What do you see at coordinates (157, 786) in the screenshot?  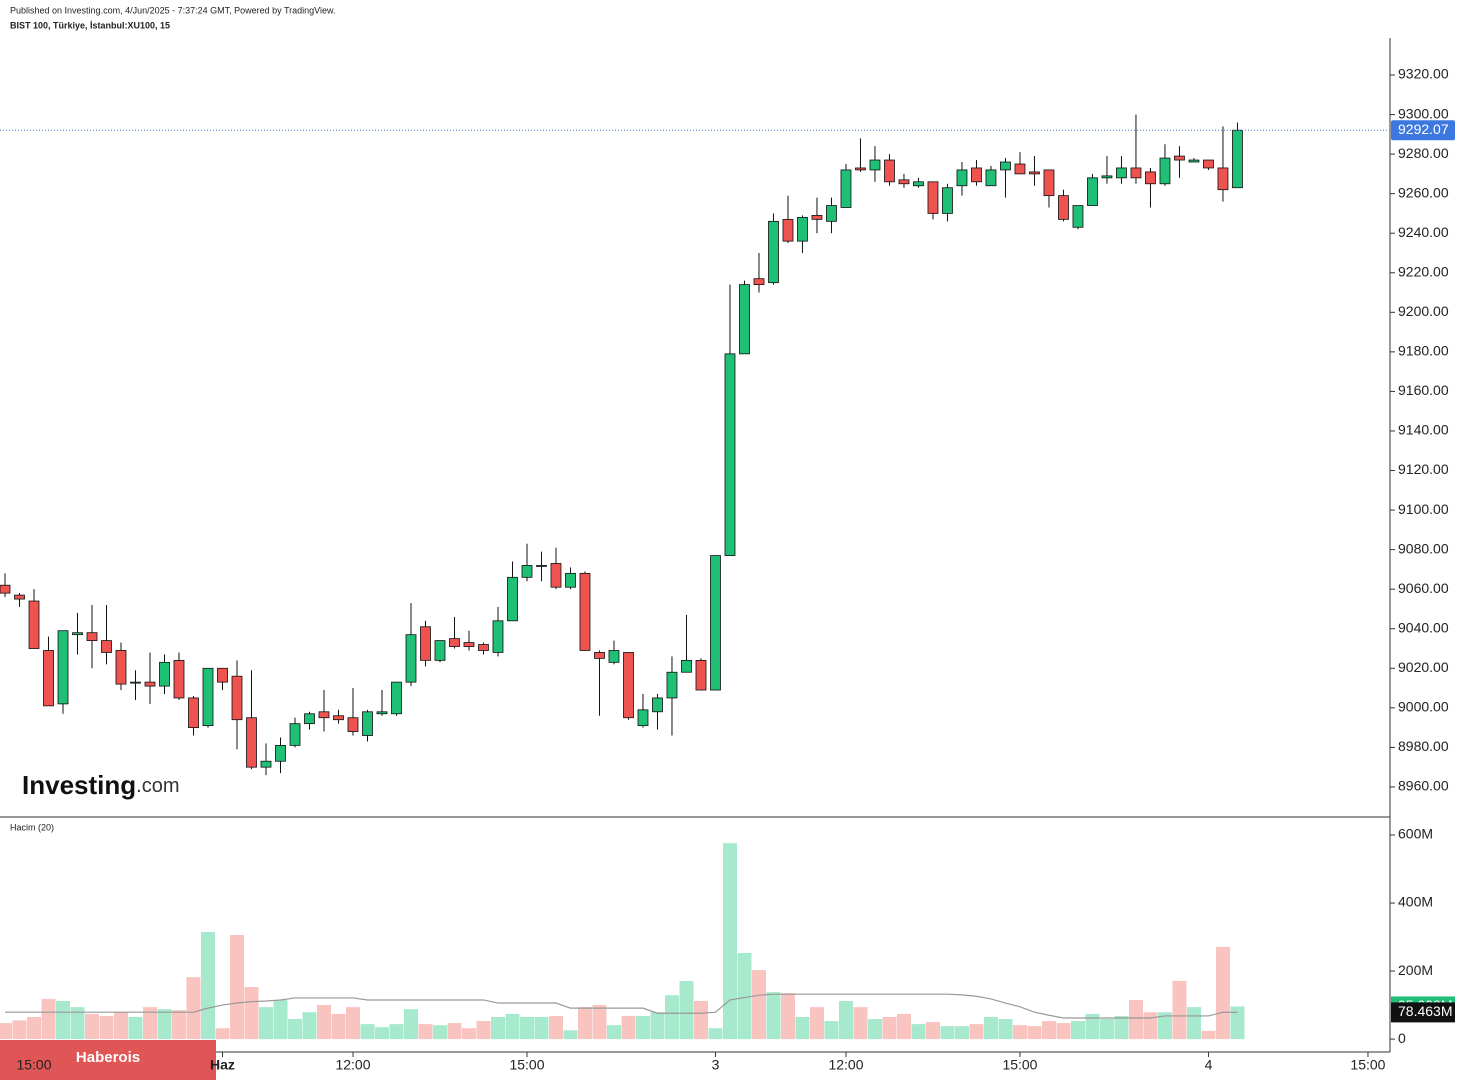 I see `logo-suffix: .com` at bounding box center [157, 786].